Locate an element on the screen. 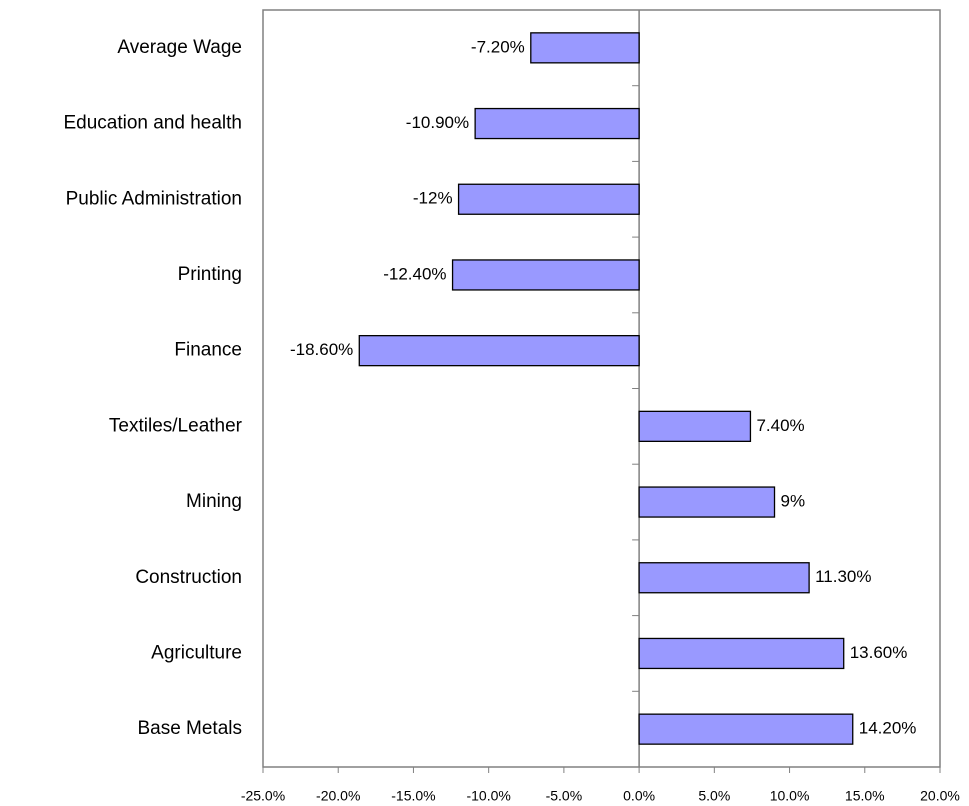 The width and height of the screenshot is (969, 806). value-label: 9% is located at coordinates (793, 501).